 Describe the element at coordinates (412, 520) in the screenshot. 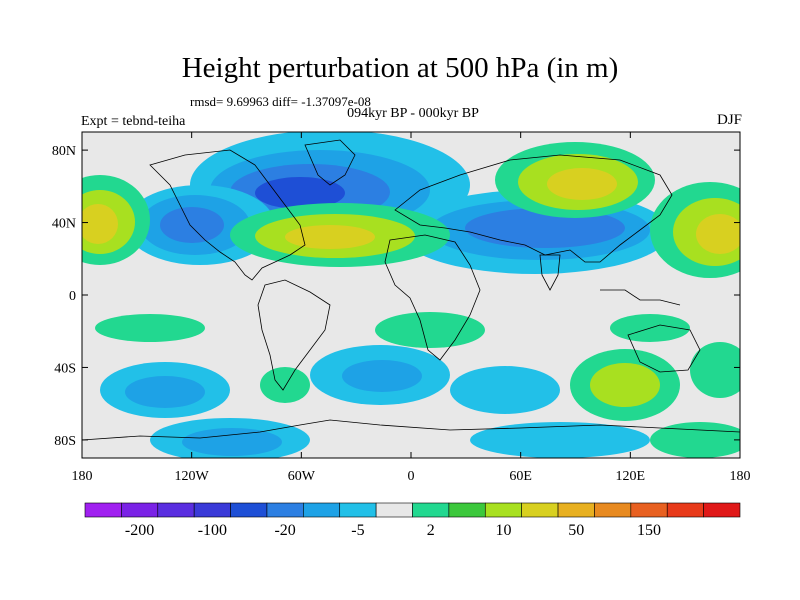

I see `colorbar: -200 -100 -20 -5 2 10 50 150` at that location.